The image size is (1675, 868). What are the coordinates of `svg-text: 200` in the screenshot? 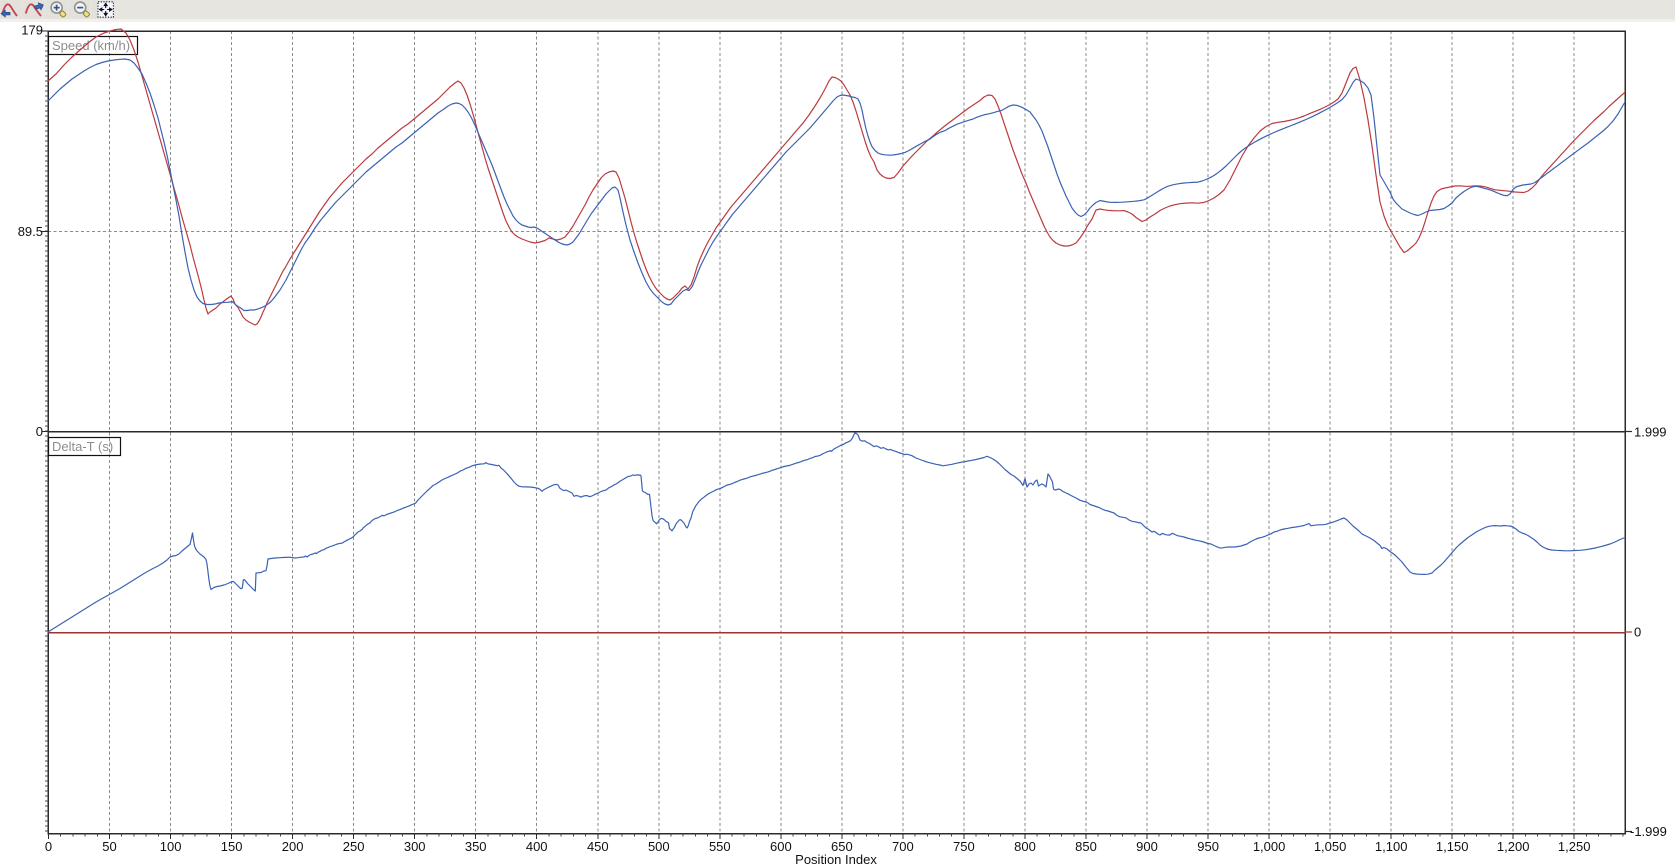 It's located at (293, 846).